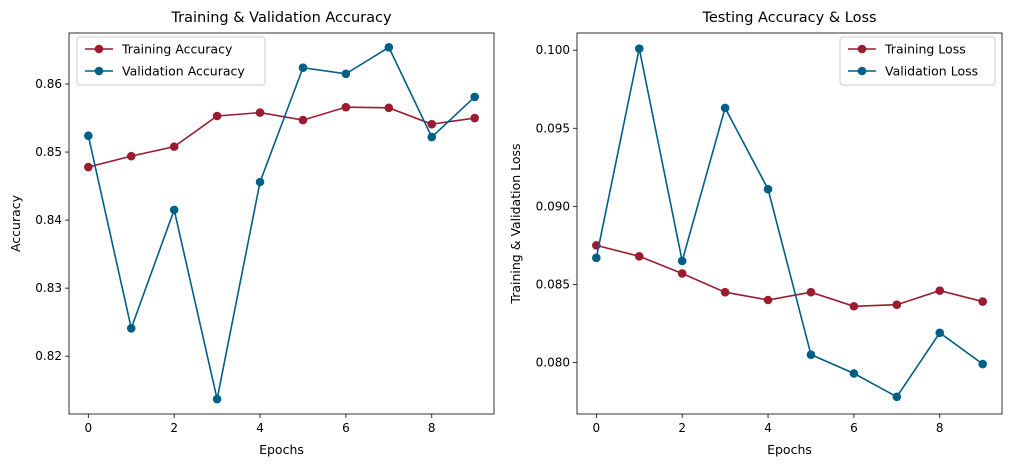 The width and height of the screenshot is (1010, 468). I want to click on legend-label: Validation Accuracy, so click(183, 71).